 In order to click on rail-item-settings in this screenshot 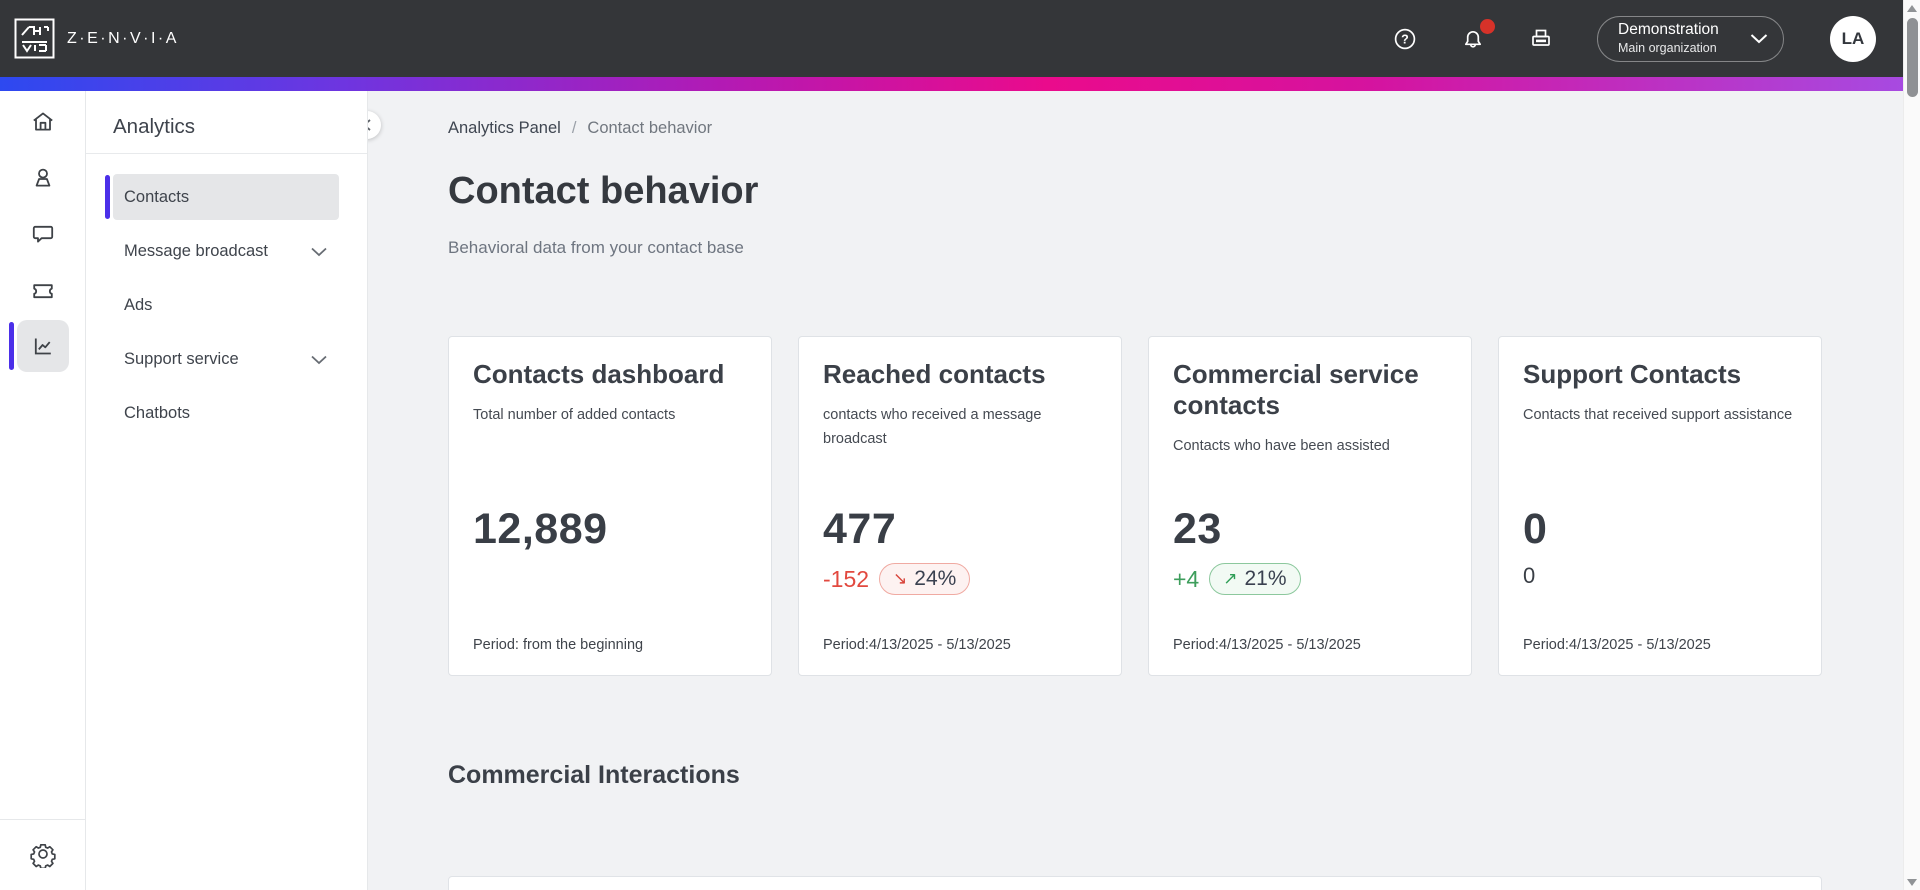, I will do `click(43, 854)`.